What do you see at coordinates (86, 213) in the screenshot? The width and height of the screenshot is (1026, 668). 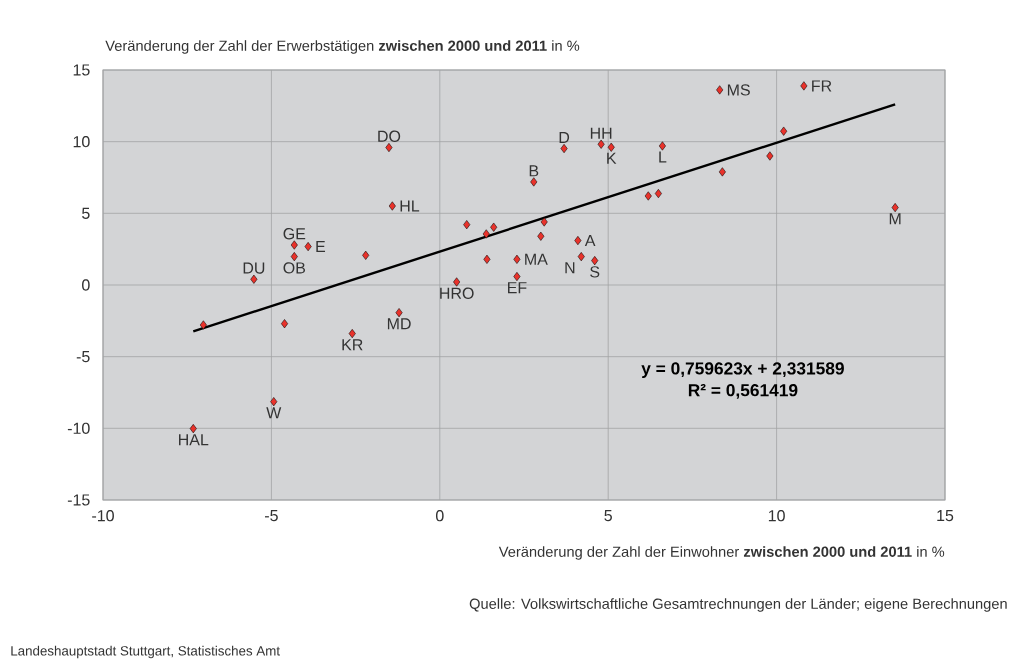 I see `y-tick-label: 5` at bounding box center [86, 213].